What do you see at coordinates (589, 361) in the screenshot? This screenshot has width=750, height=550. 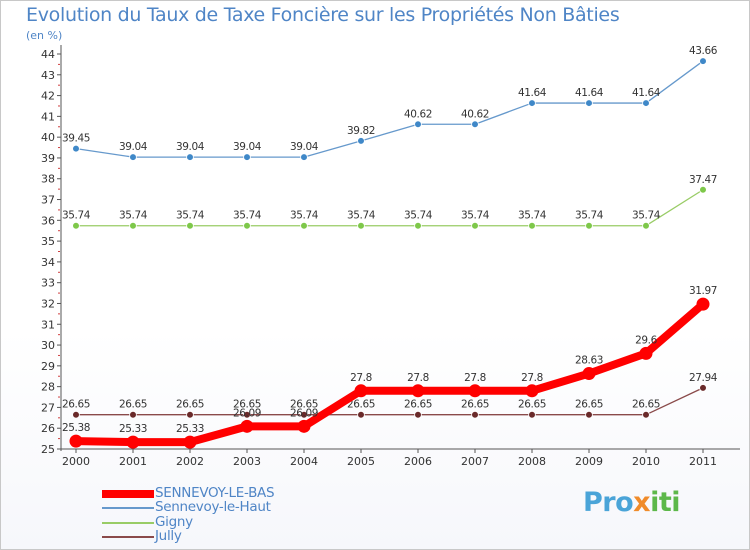 I see `data-label: 28.63` at bounding box center [589, 361].